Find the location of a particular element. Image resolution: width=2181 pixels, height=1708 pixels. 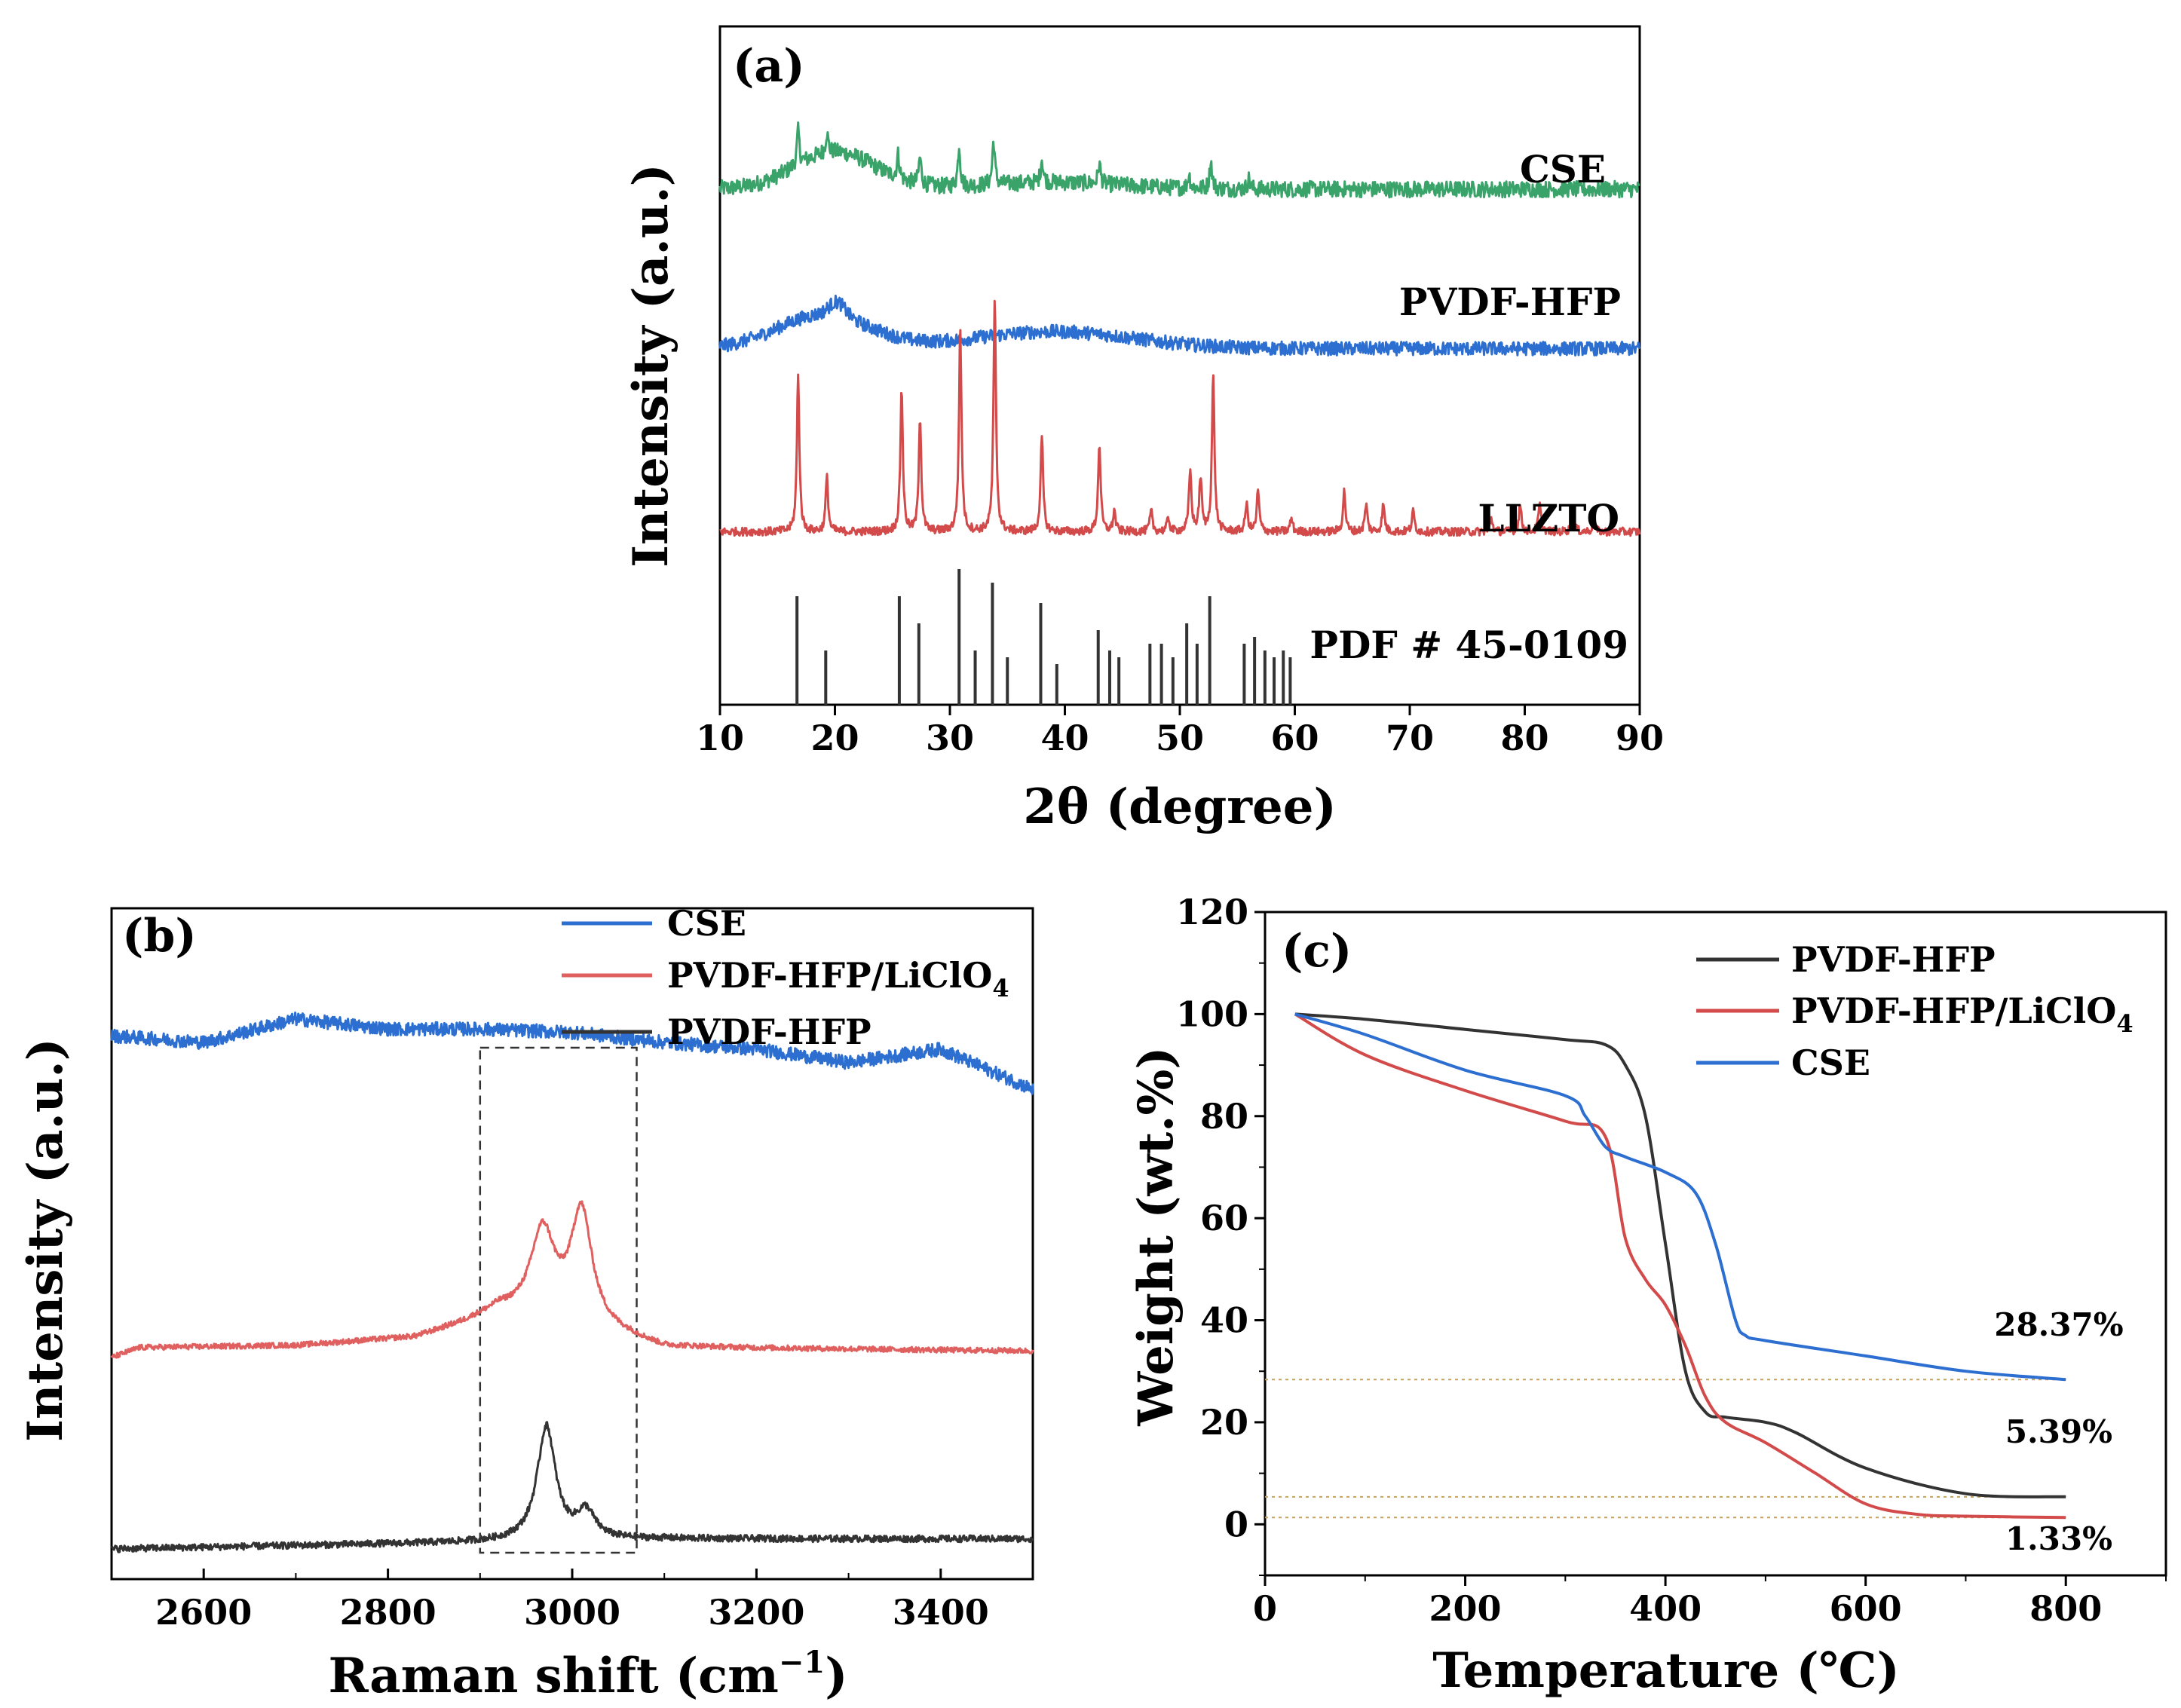

c-x-tick-label: 600 is located at coordinates (1866, 1609).